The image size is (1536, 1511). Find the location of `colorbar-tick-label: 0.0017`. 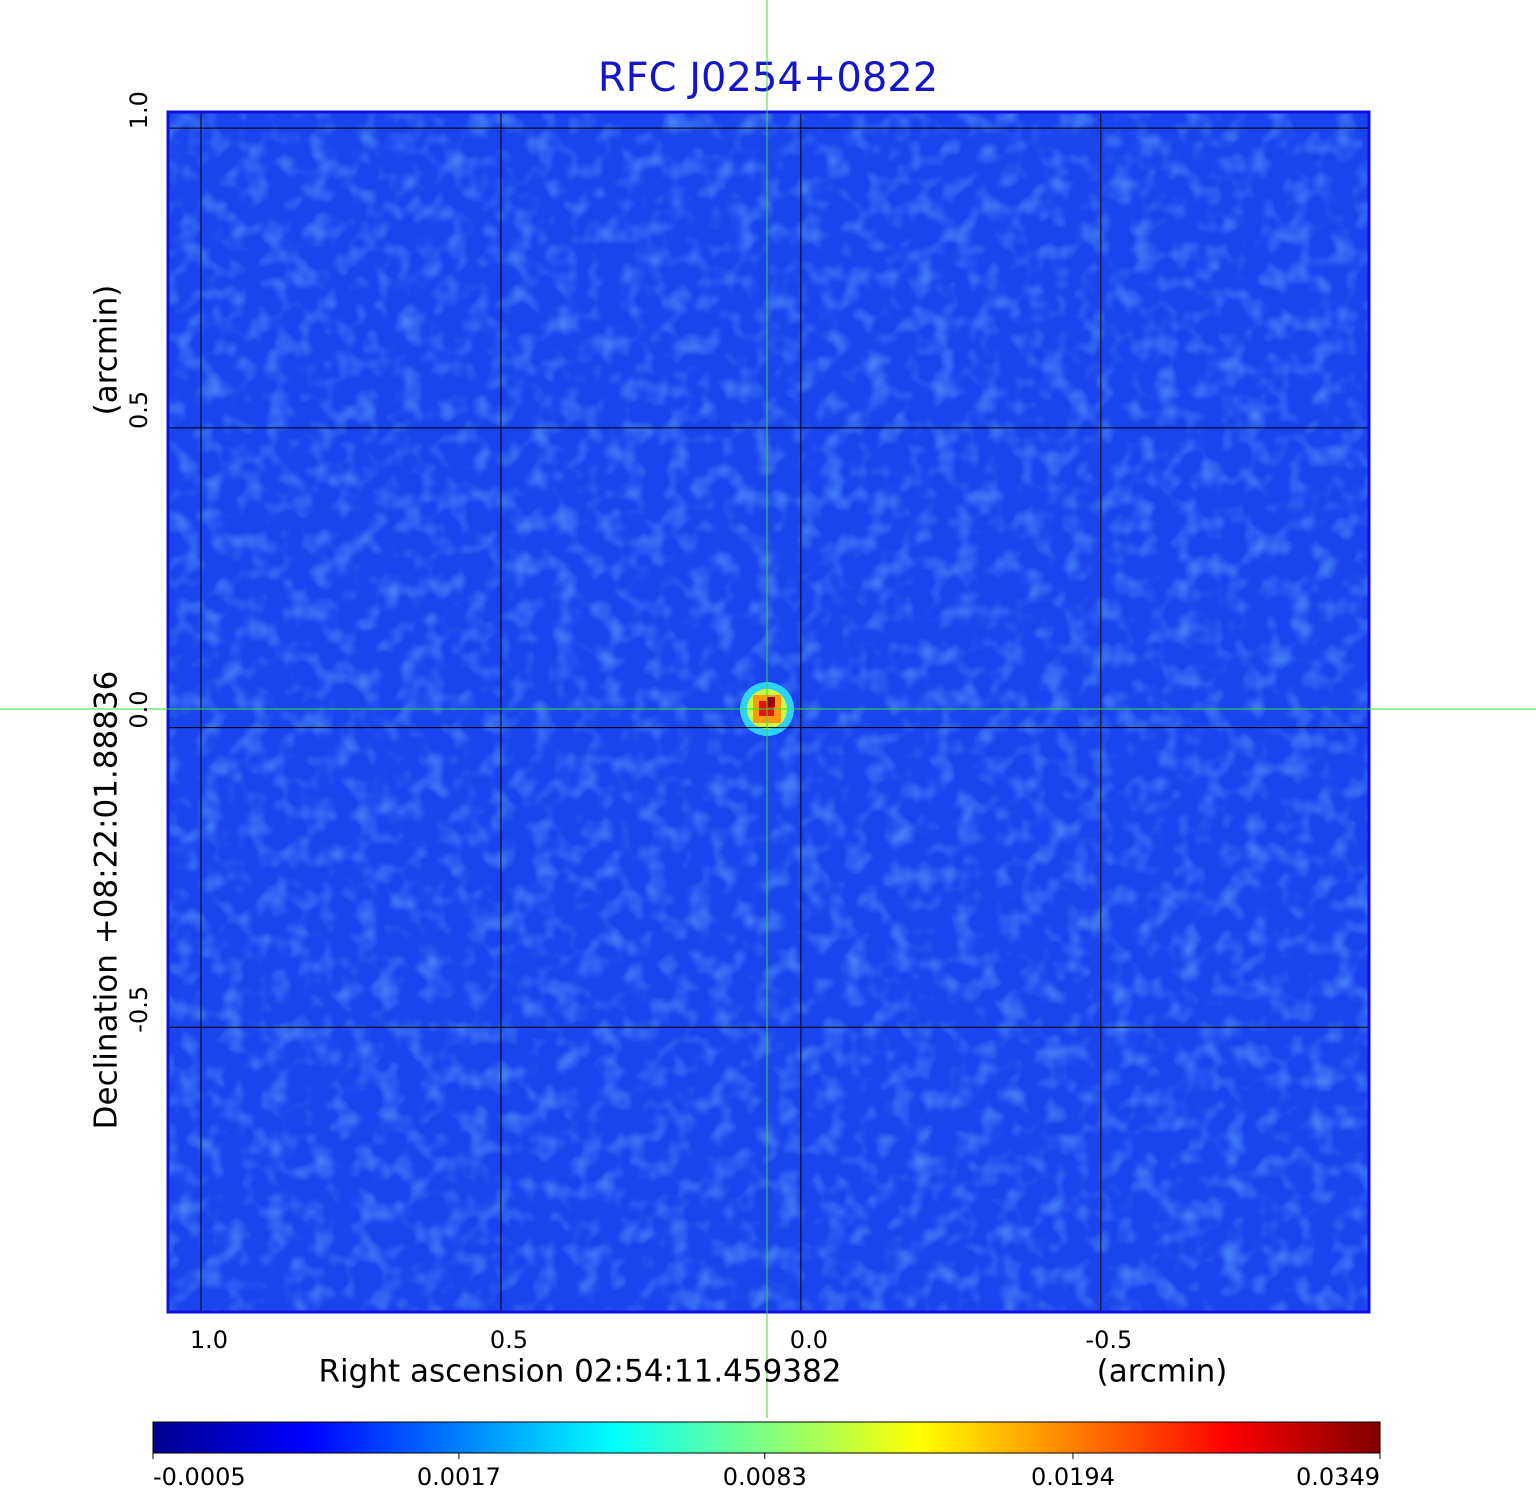

colorbar-tick-label: 0.0017 is located at coordinates (459, 1477).